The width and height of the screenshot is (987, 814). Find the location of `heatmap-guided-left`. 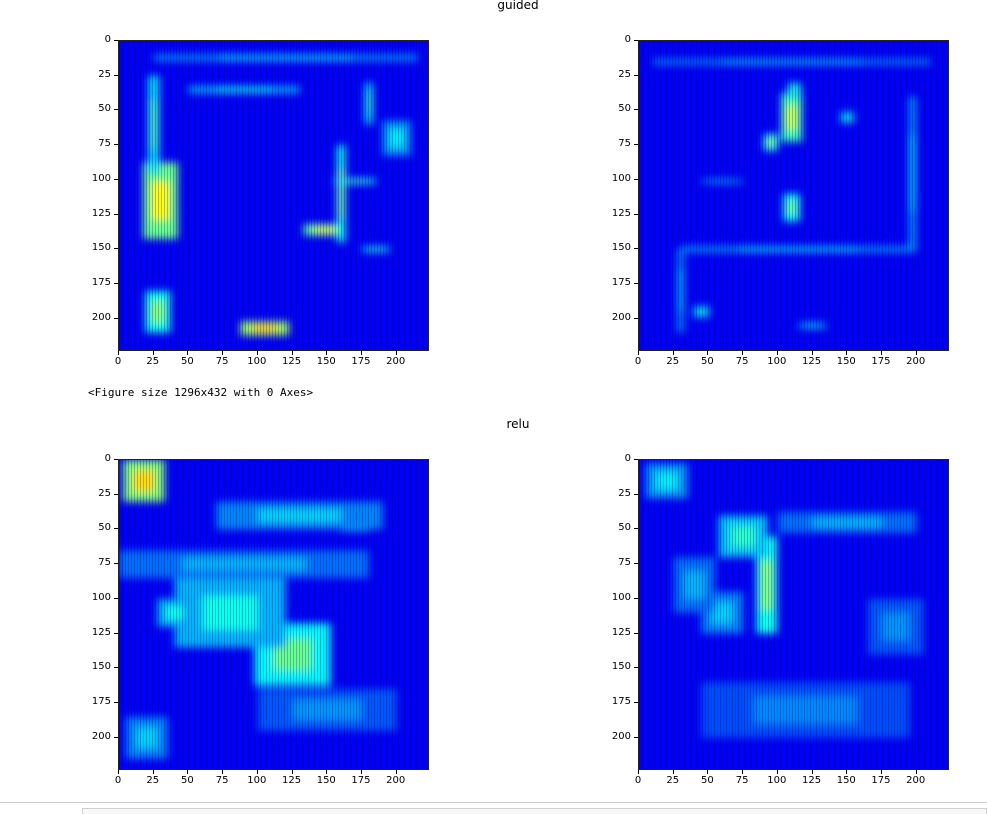

heatmap-guided-left is located at coordinates (273, 195).